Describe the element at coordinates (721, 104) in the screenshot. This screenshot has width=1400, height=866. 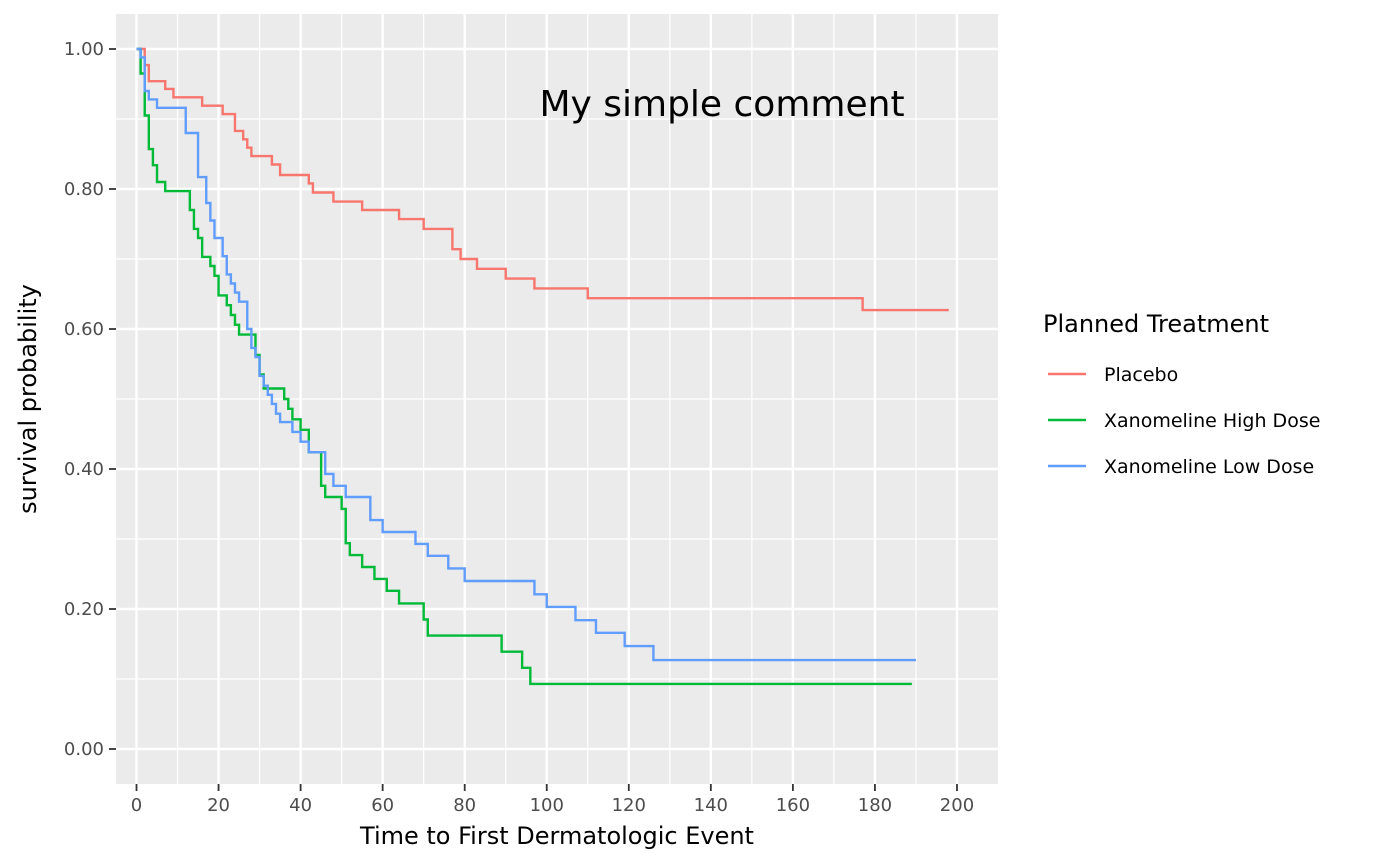
I see `annotation-text: My simple comment` at that location.